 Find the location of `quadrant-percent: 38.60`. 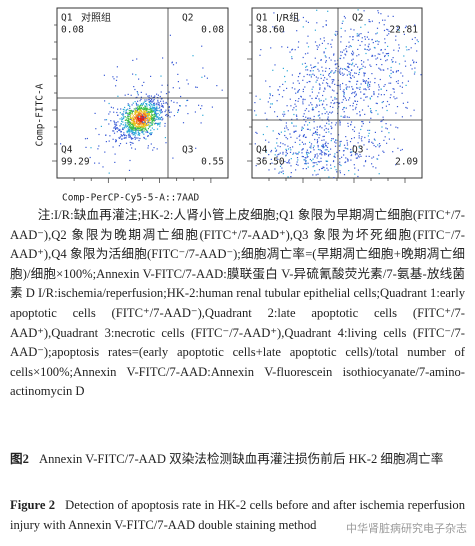

quadrant-percent: 38.60 is located at coordinates (270, 30).